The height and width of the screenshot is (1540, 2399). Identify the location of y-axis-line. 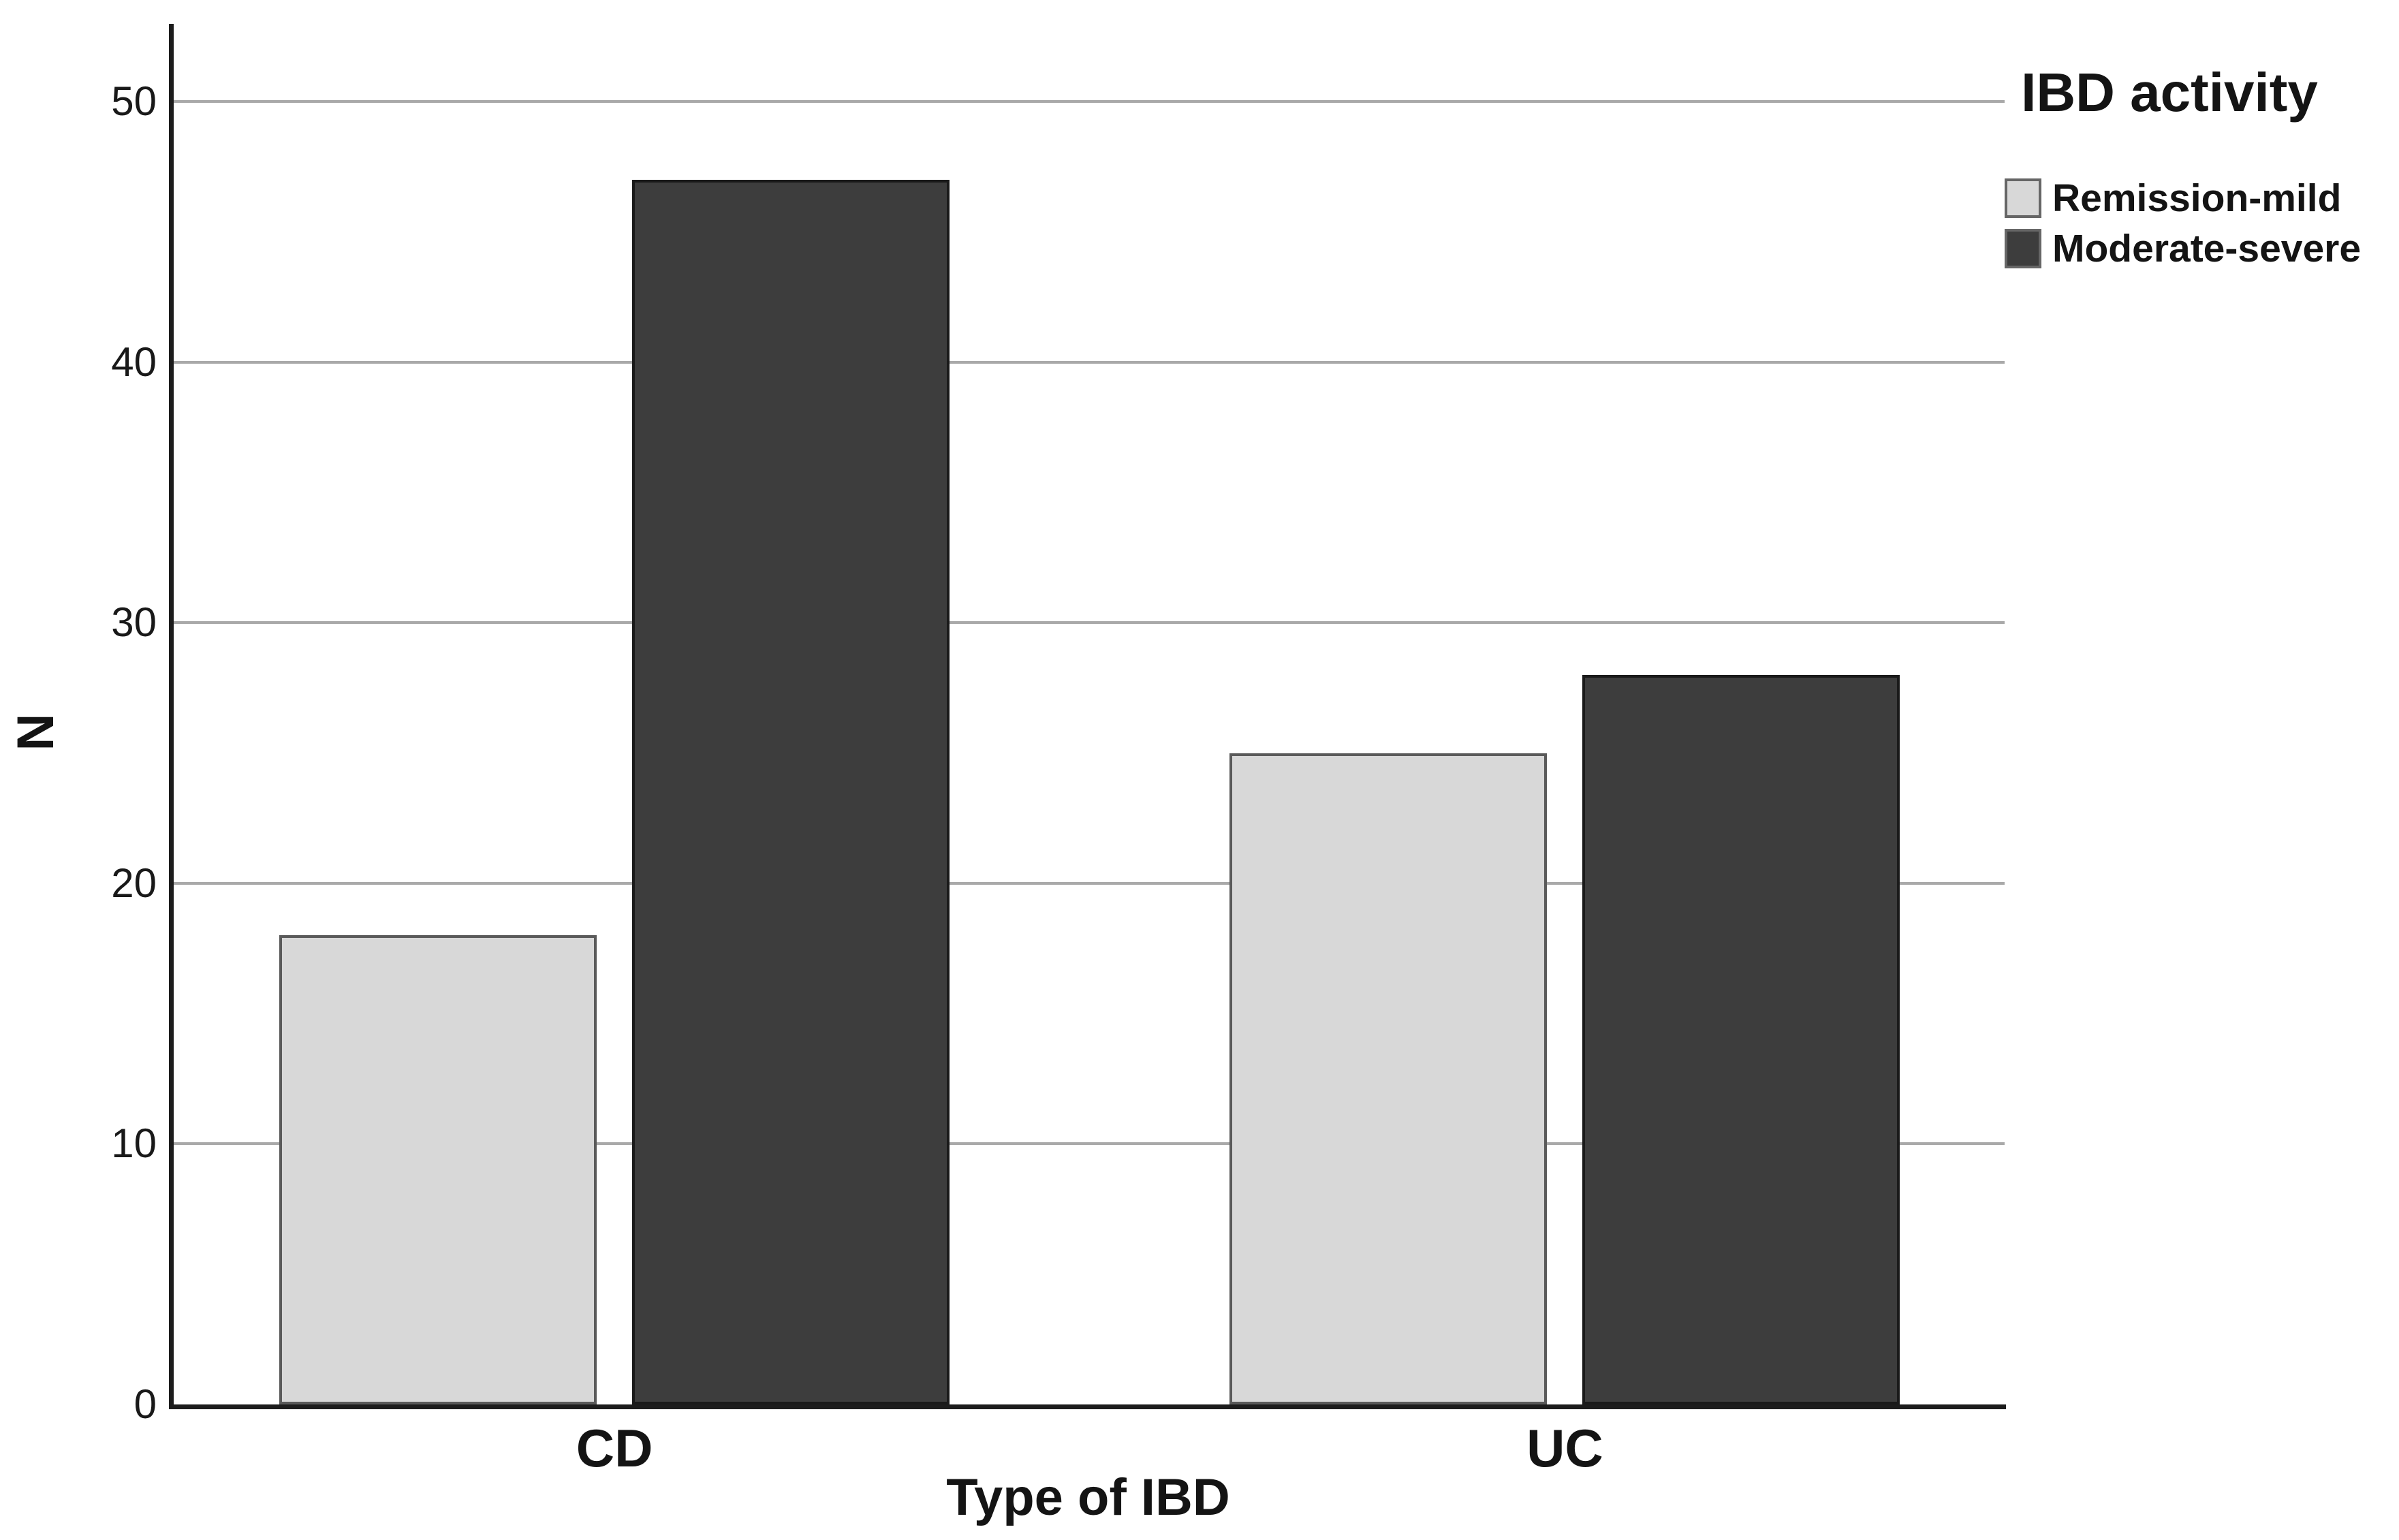
(171, 716).